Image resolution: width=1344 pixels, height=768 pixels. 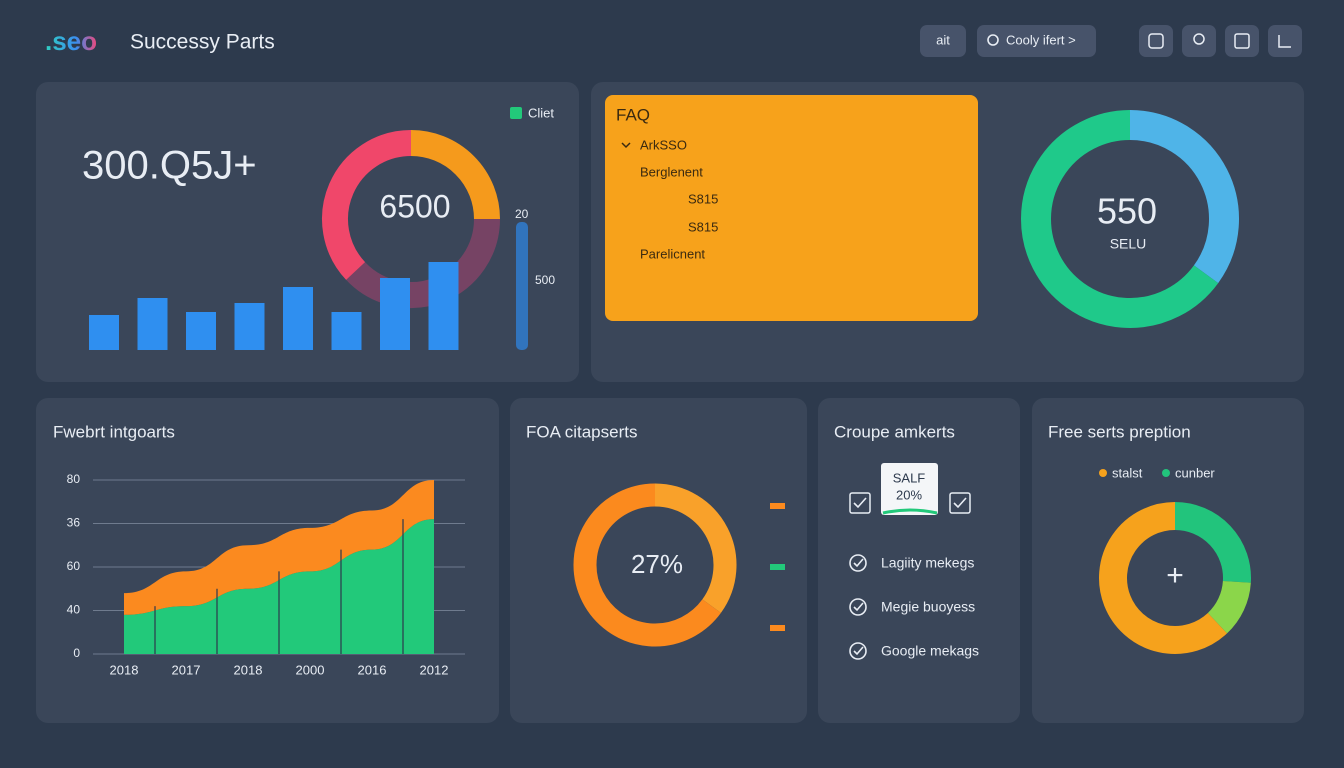 What do you see at coordinates (74, 610) in the screenshot?
I see `y-tick-label: 40` at bounding box center [74, 610].